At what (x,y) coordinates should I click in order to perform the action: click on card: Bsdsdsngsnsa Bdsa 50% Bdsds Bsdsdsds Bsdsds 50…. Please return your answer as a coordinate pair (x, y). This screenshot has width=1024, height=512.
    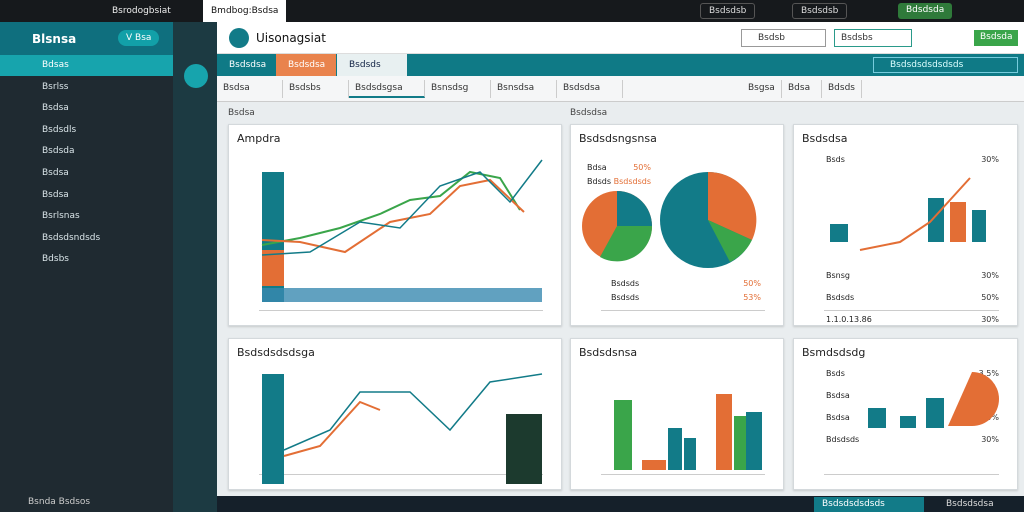
    Looking at the image, I should click on (677, 225).